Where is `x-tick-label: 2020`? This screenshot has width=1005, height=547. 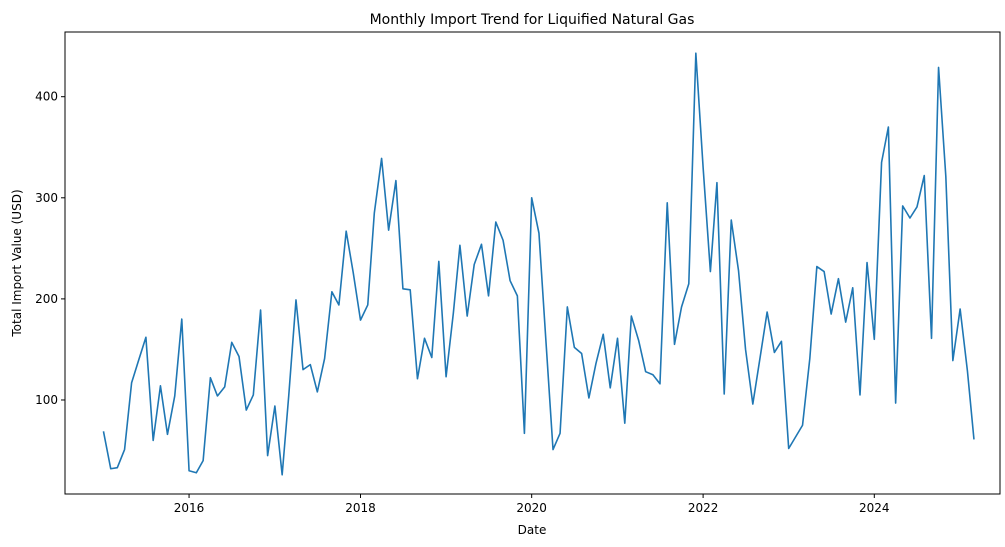
x-tick-label: 2020 is located at coordinates (531, 508).